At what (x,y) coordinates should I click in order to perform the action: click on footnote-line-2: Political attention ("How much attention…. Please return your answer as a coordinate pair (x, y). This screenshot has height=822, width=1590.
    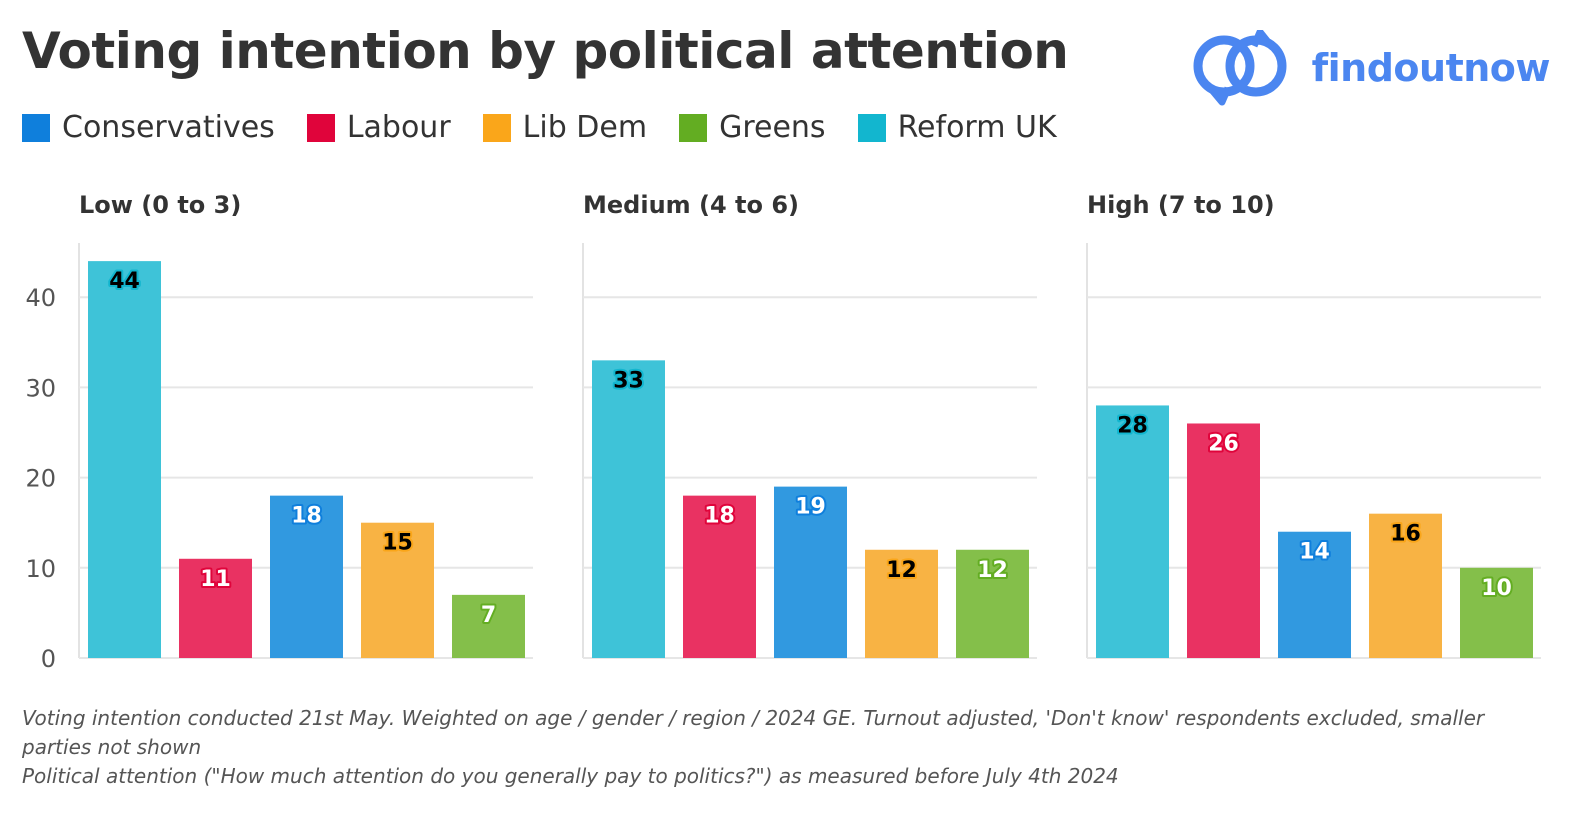
    Looking at the image, I should click on (570, 776).